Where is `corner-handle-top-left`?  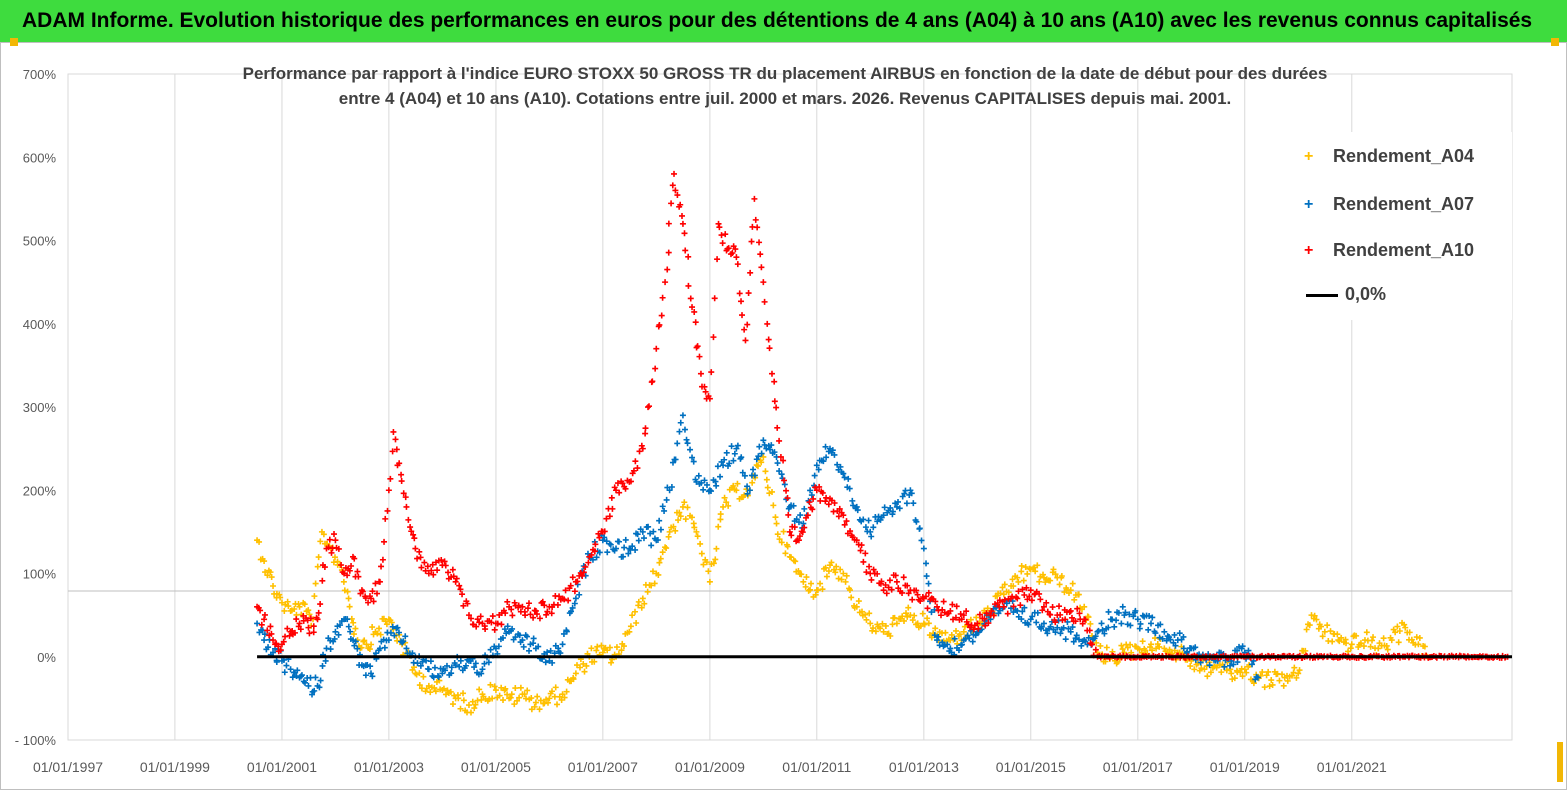
corner-handle-top-left is located at coordinates (14, 42).